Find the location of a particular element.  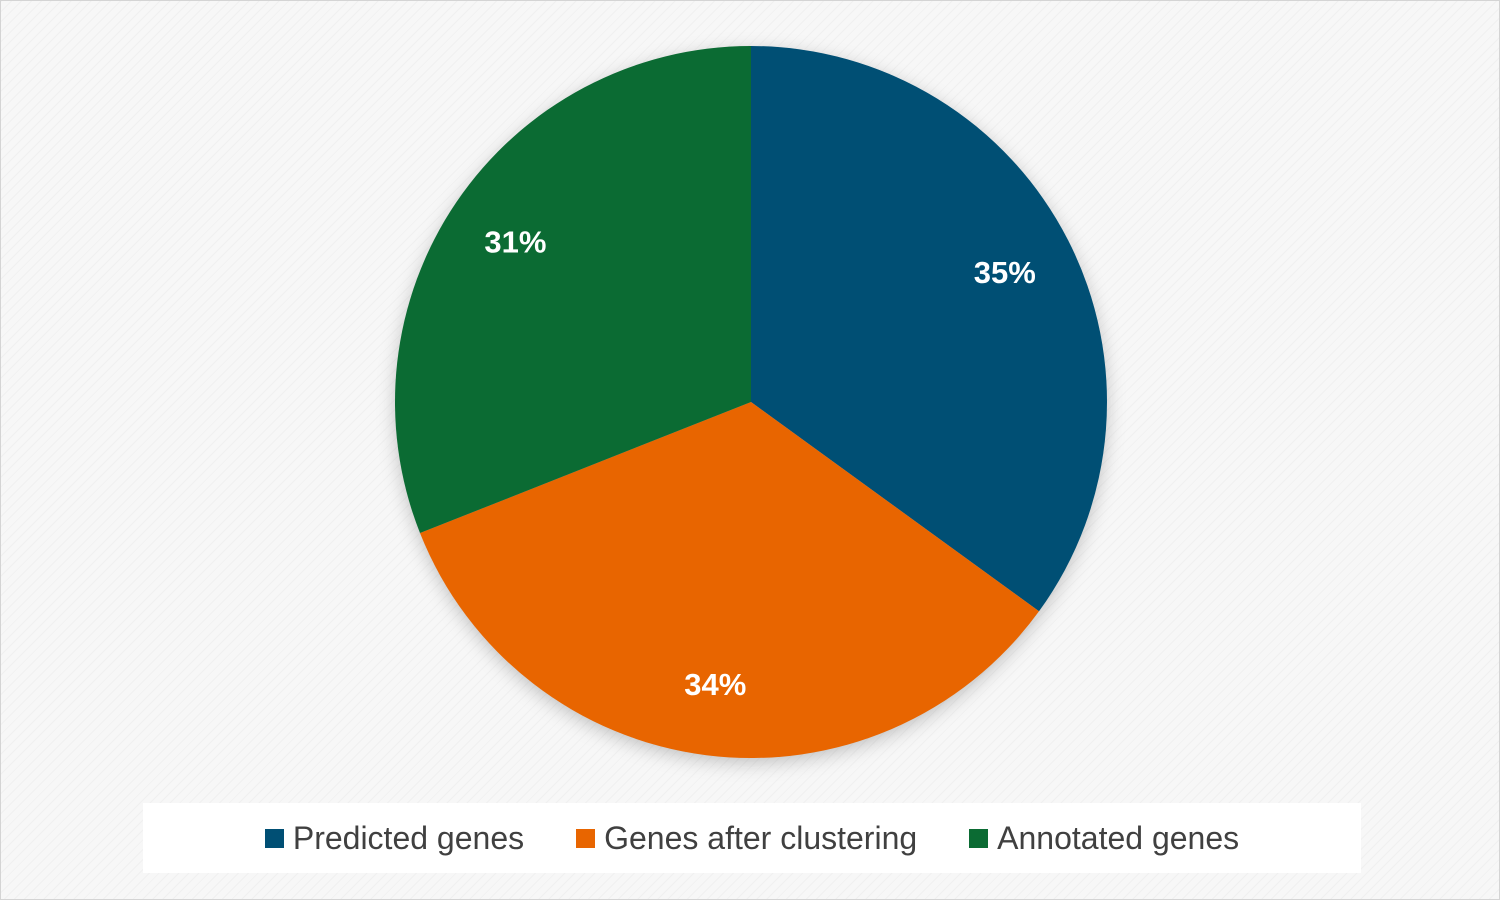

data-label-predicted-genes: 35% is located at coordinates (1005, 272).